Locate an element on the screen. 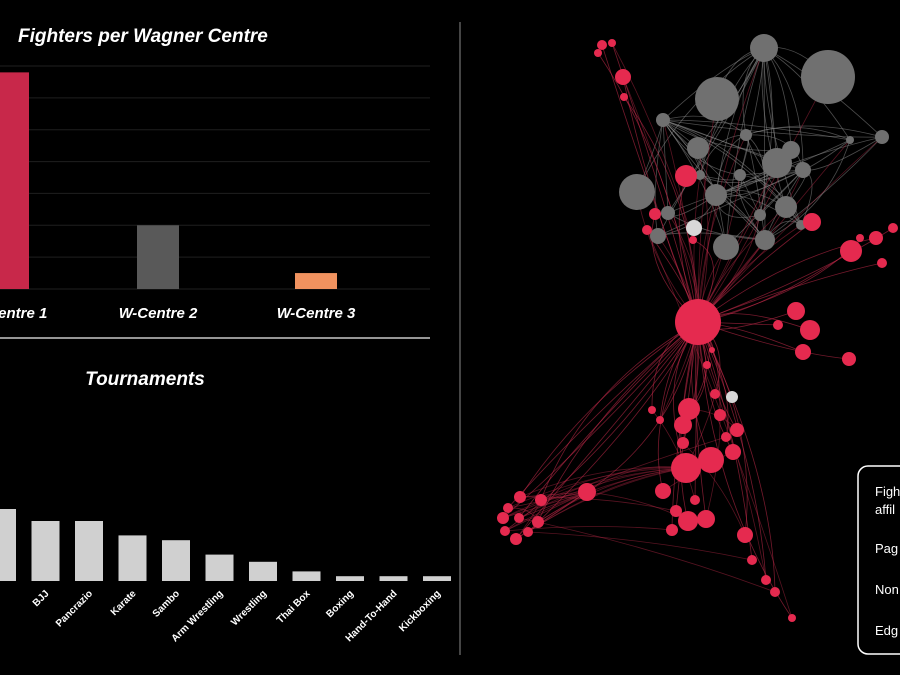  chart1-bars is located at coordinates (168, 180).